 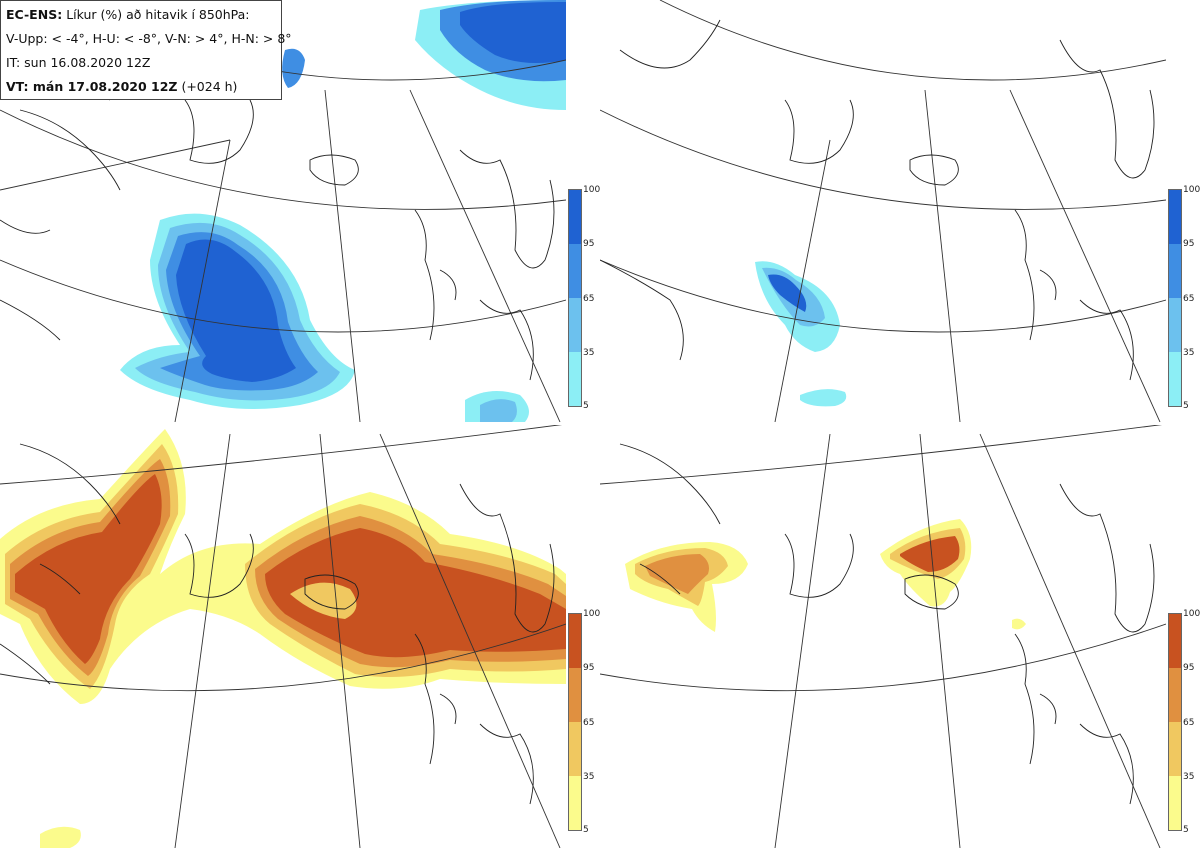 I want to click on forecast-lead: (+024 h), so click(x=209, y=86).